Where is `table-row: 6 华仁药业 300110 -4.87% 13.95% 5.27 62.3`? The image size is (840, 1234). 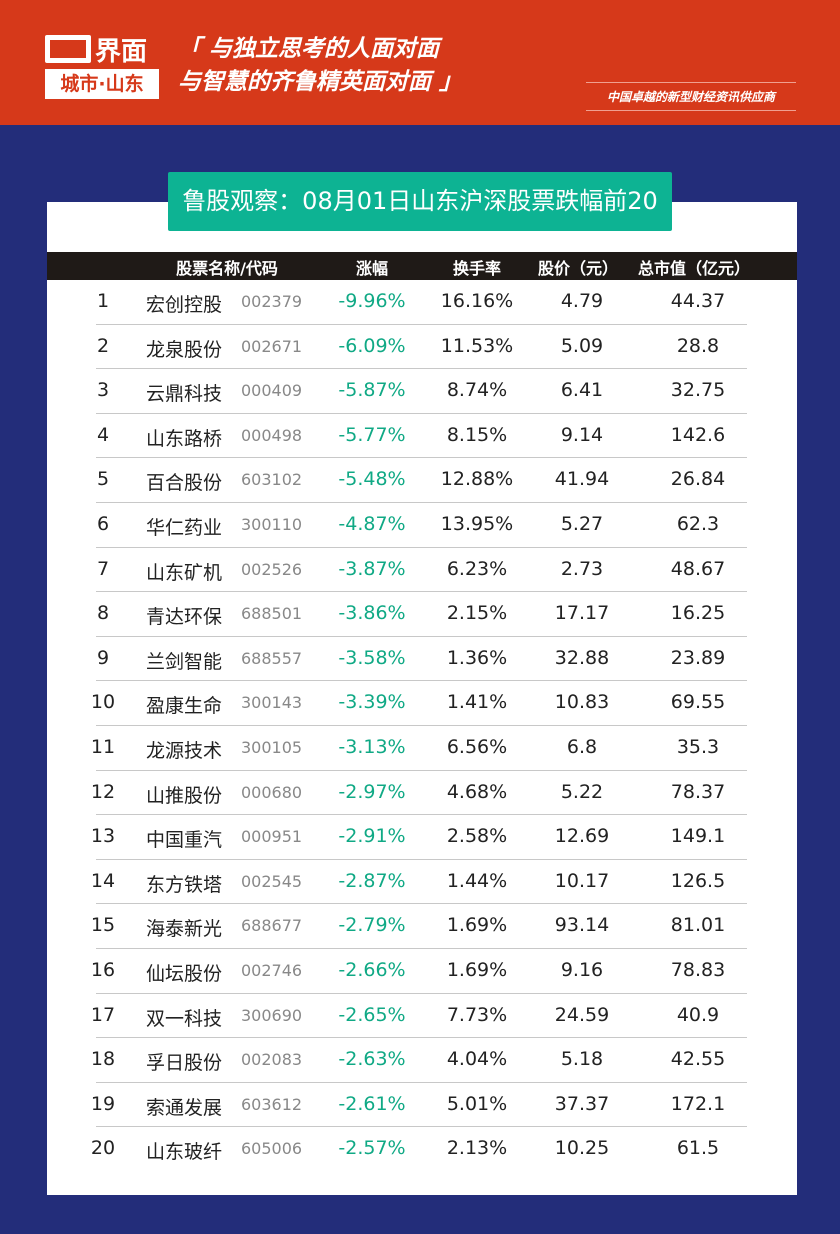
table-row: 6 华仁药业 300110 -4.87% 13.95% 5.27 62.3 is located at coordinates (421, 525).